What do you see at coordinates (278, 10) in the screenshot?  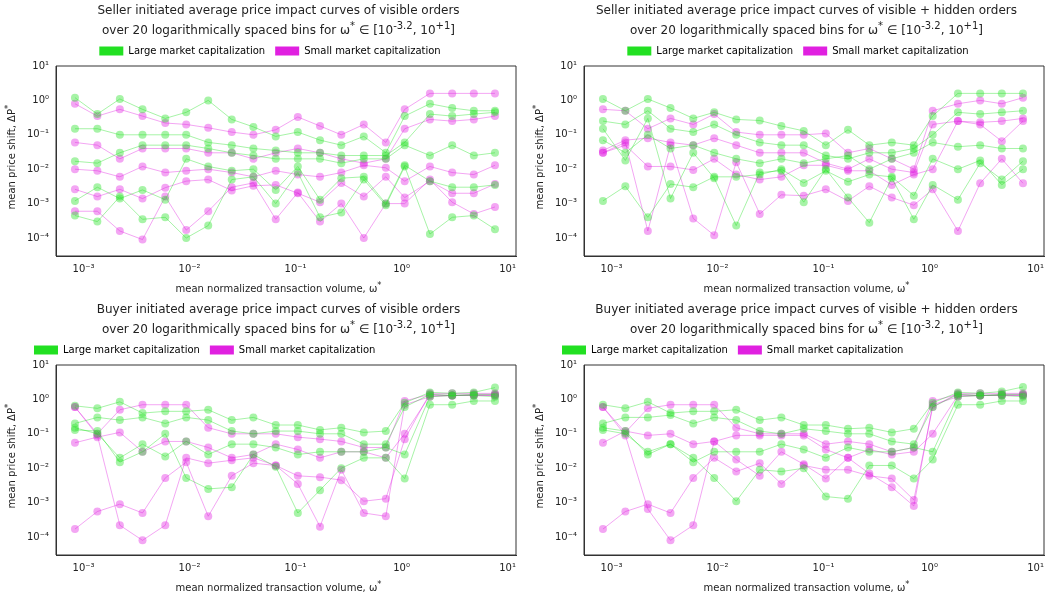 I see `chart-title: Seller initiated average price impact curves of visible orders` at bounding box center [278, 10].